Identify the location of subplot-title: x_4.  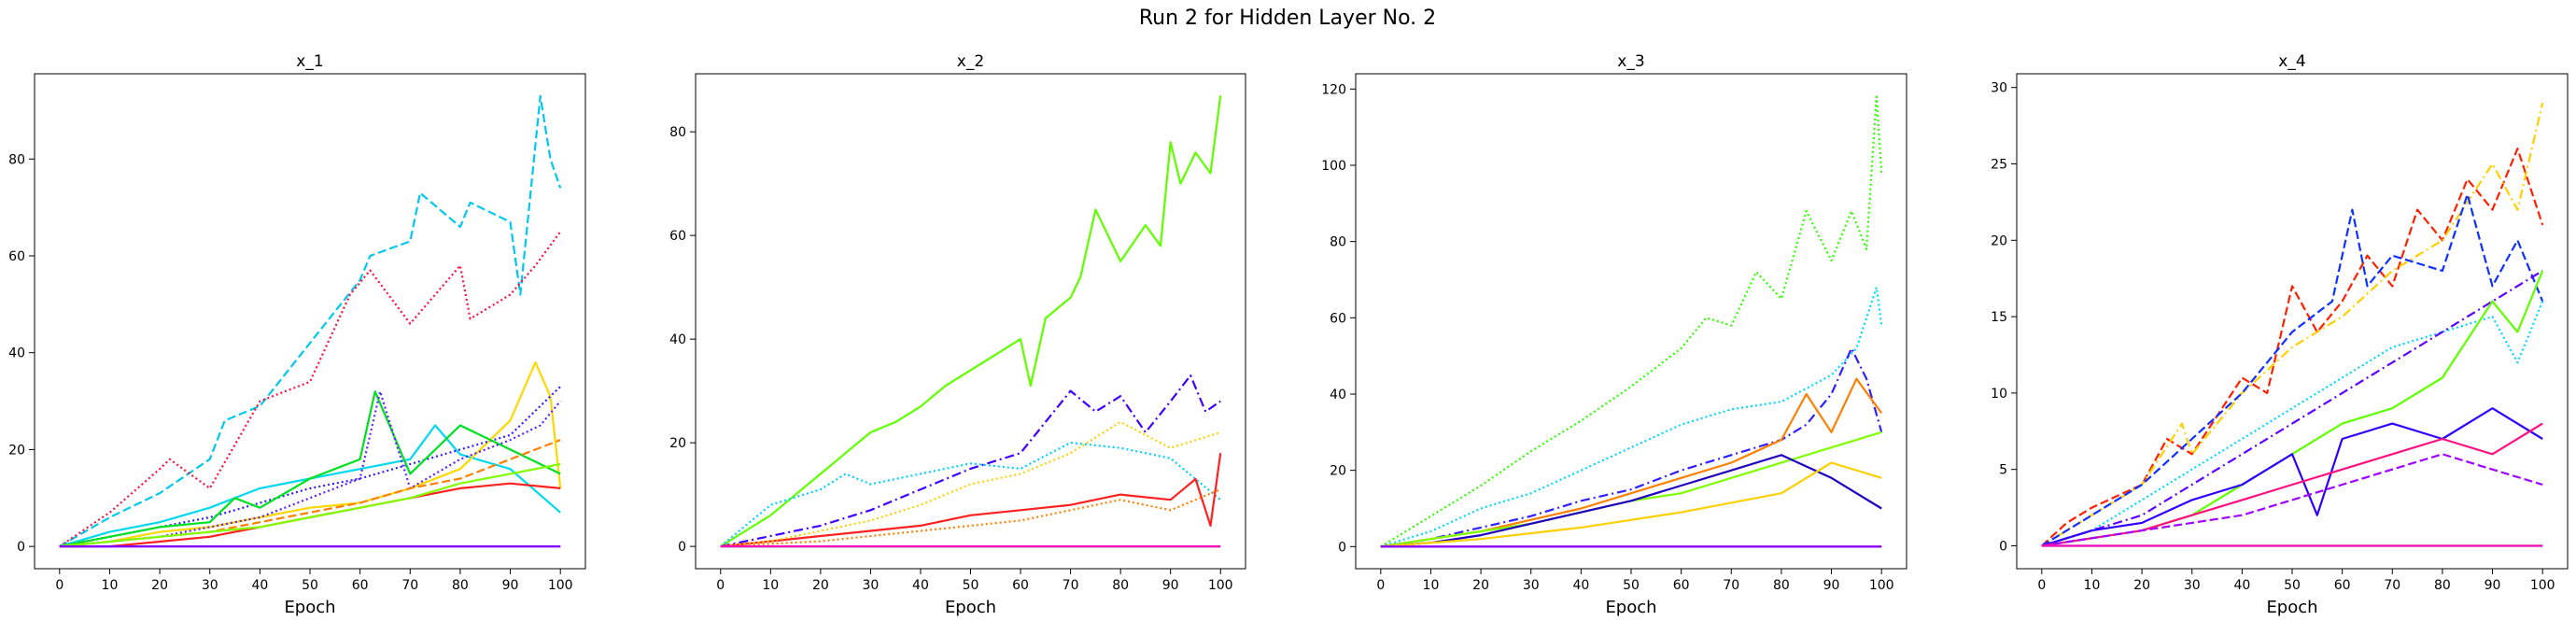
(2291, 62).